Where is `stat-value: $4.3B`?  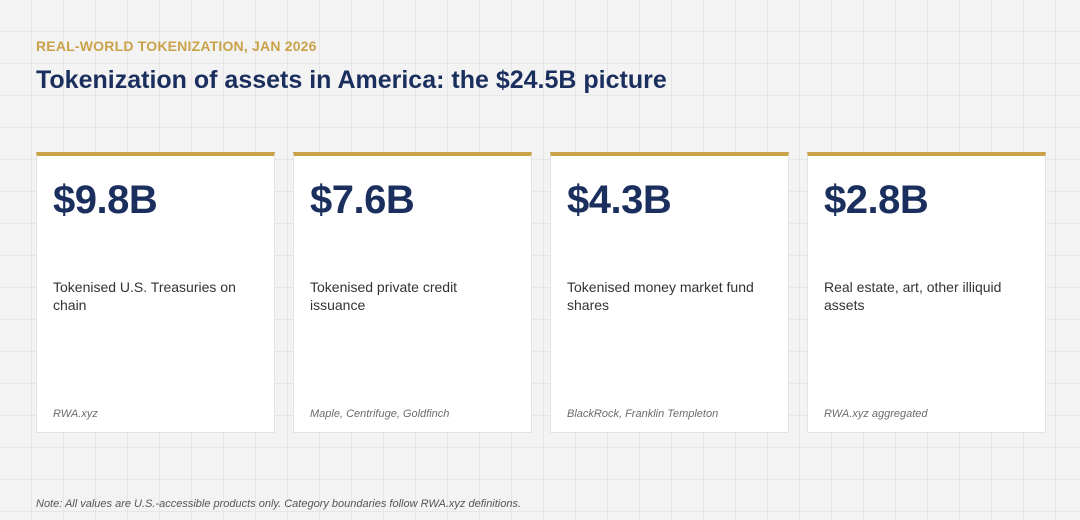 stat-value: $4.3B is located at coordinates (619, 200).